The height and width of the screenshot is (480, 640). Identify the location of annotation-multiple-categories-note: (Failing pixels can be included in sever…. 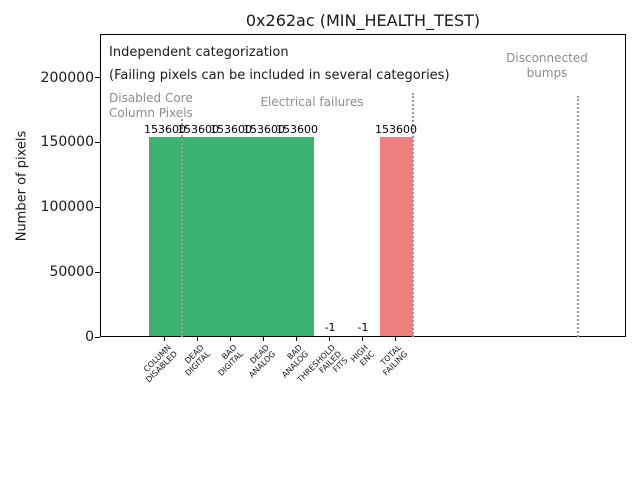
(279, 75).